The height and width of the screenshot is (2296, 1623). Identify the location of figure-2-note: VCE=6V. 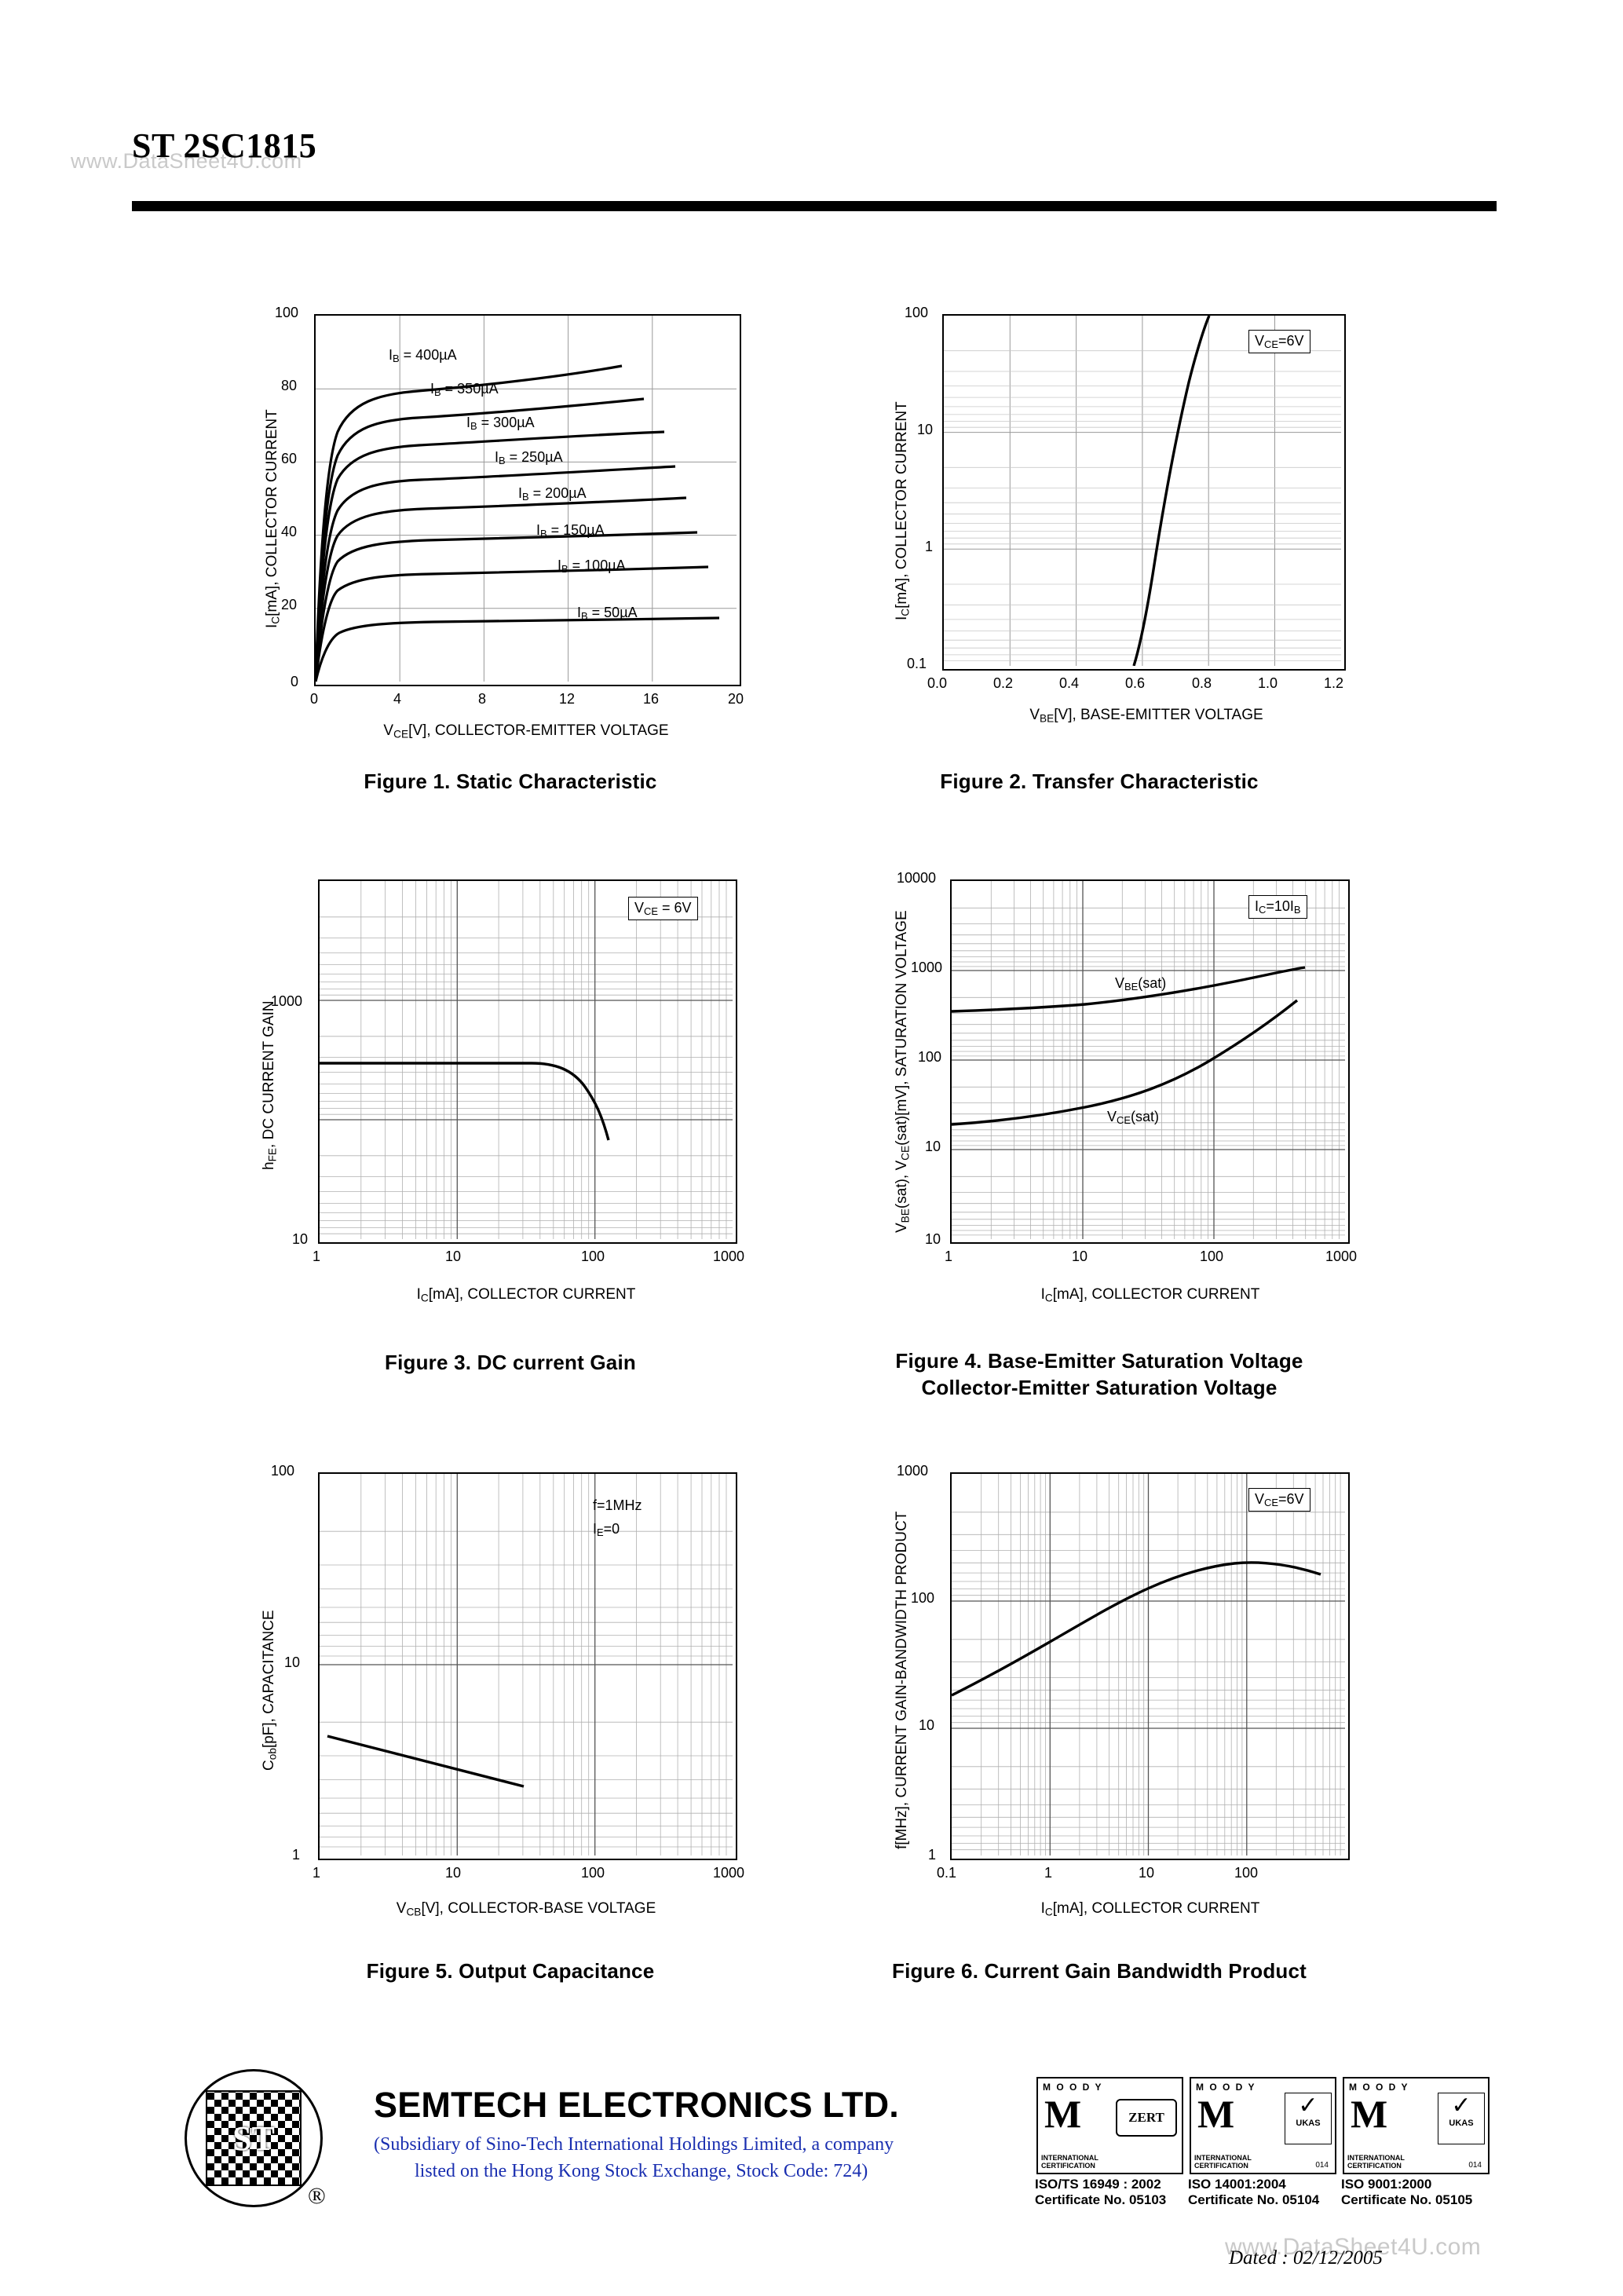
(1279, 342).